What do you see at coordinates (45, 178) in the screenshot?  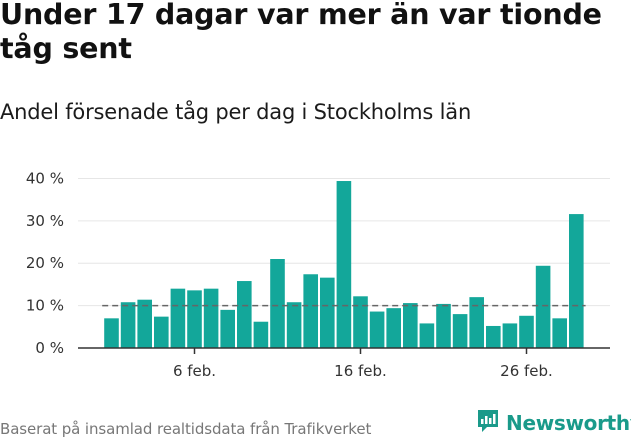 I see `y-tick-label: 40 %` at bounding box center [45, 178].